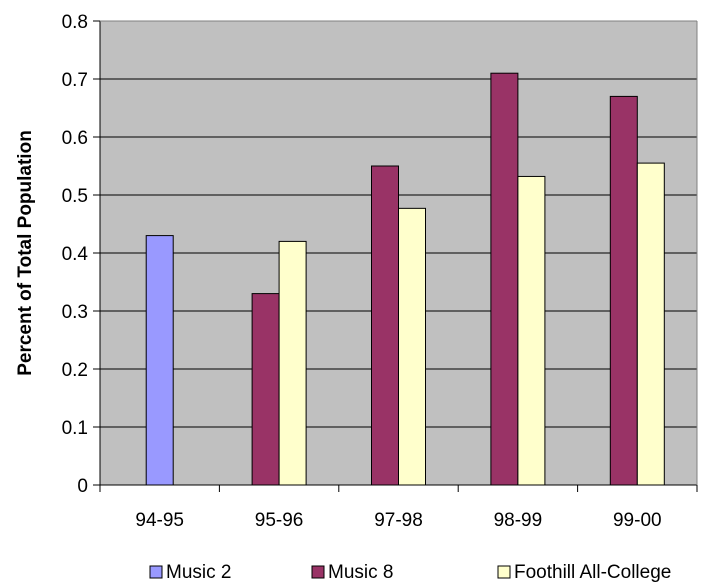 Image resolution: width=715 pixels, height=587 pixels. Describe the element at coordinates (75, 196) in the screenshot. I see `y-tick-label: 0.5` at that location.